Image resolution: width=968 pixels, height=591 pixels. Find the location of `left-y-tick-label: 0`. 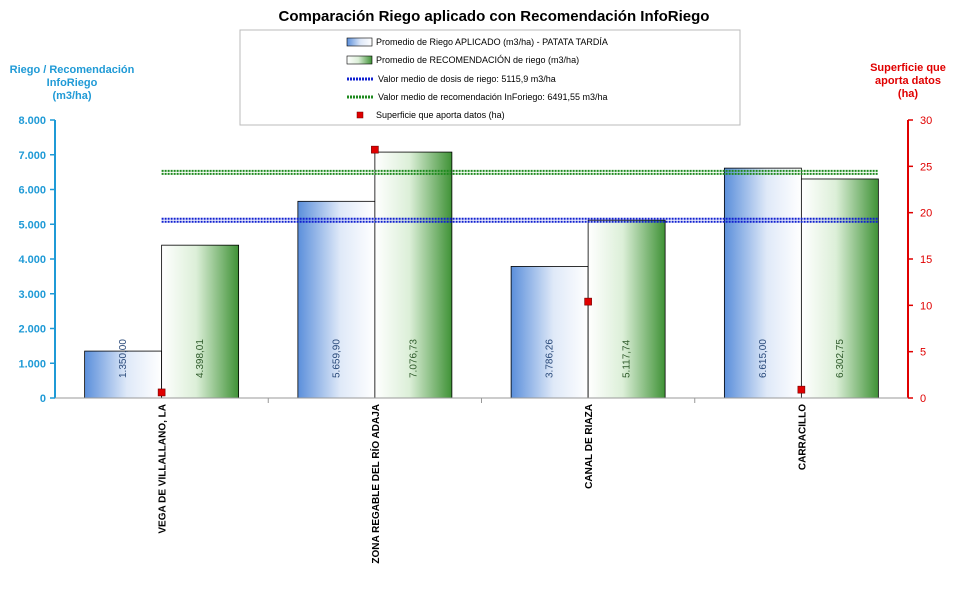

left-y-tick-label: 0 is located at coordinates (43, 399).